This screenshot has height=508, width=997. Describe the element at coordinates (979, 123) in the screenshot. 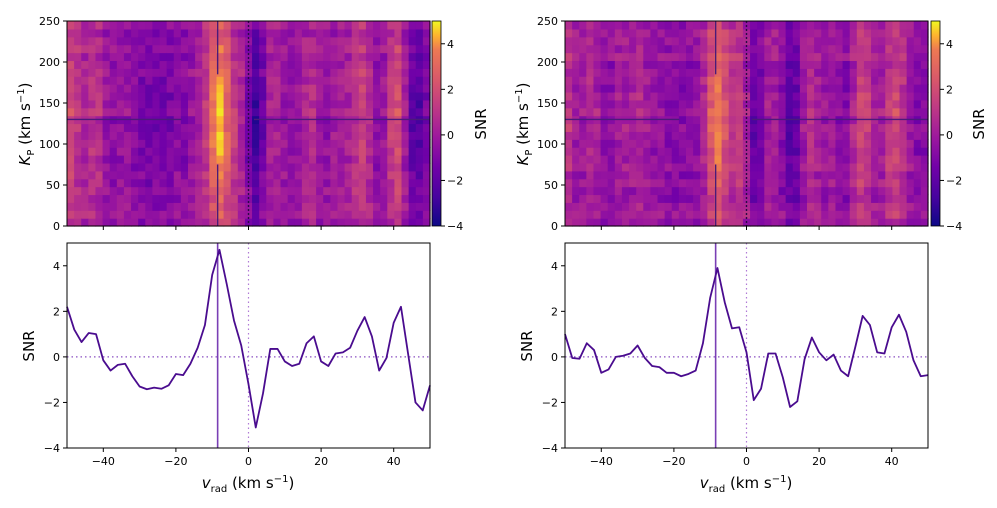

I see `colorbar-label-right: SNR` at that location.